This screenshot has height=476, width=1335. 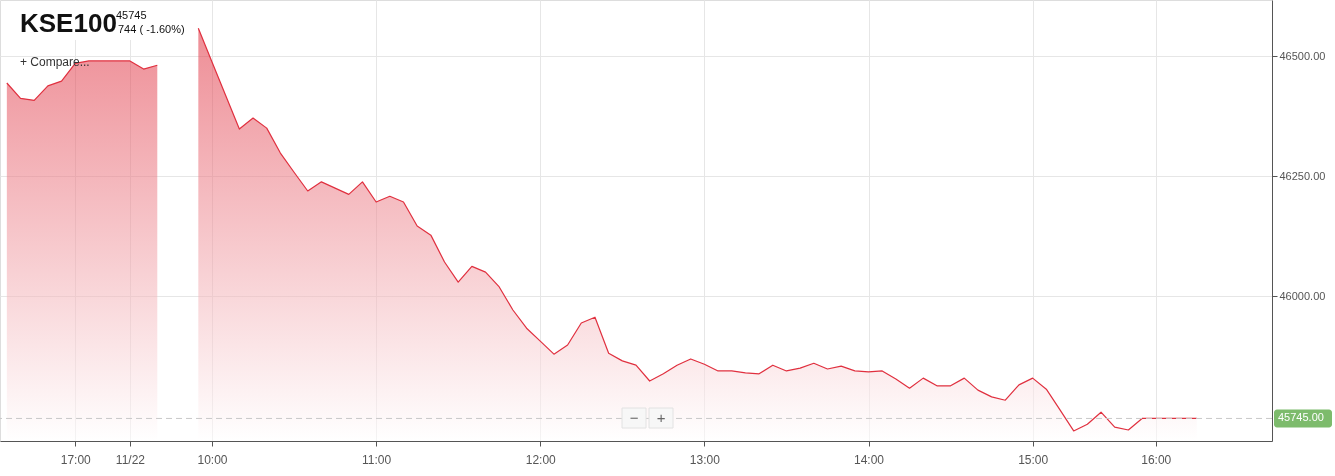 What do you see at coordinates (131, 15) in the screenshot?
I see `text: 45745` at bounding box center [131, 15].